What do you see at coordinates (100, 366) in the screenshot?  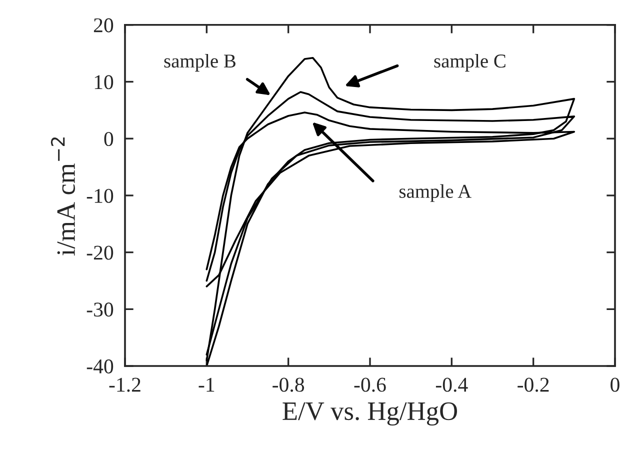 I see `y-tick-label: -40` at bounding box center [100, 366].